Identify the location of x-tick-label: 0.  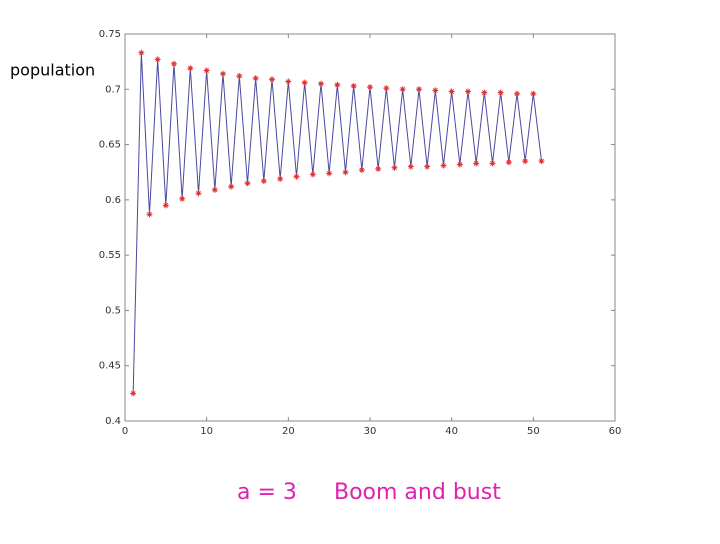
(125, 431).